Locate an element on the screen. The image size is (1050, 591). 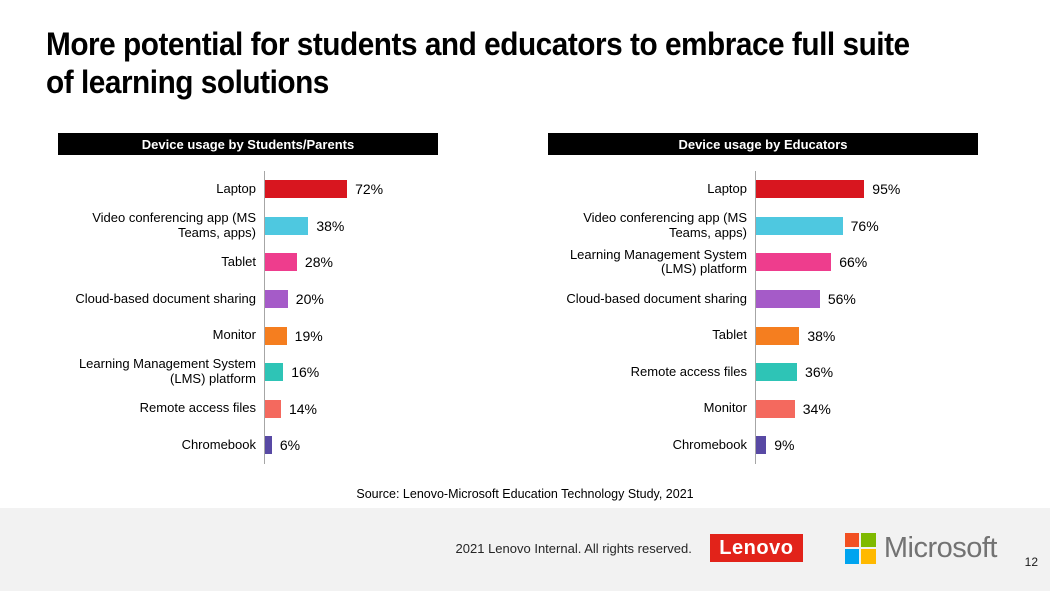
chart-row: Remote access files 36% is located at coordinates (763, 372).